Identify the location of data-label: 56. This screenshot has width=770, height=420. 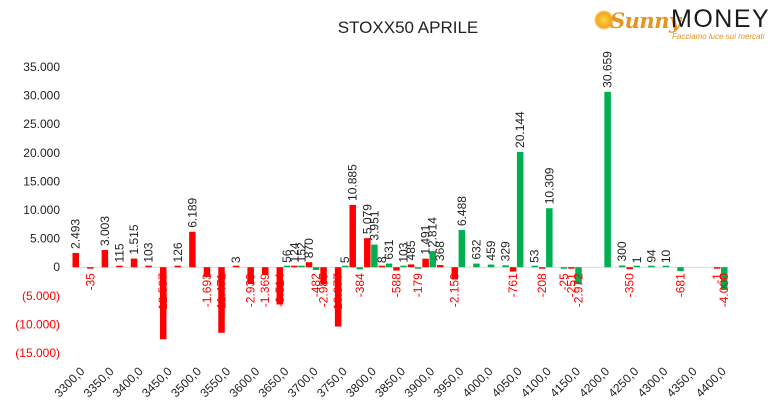
(287, 256).